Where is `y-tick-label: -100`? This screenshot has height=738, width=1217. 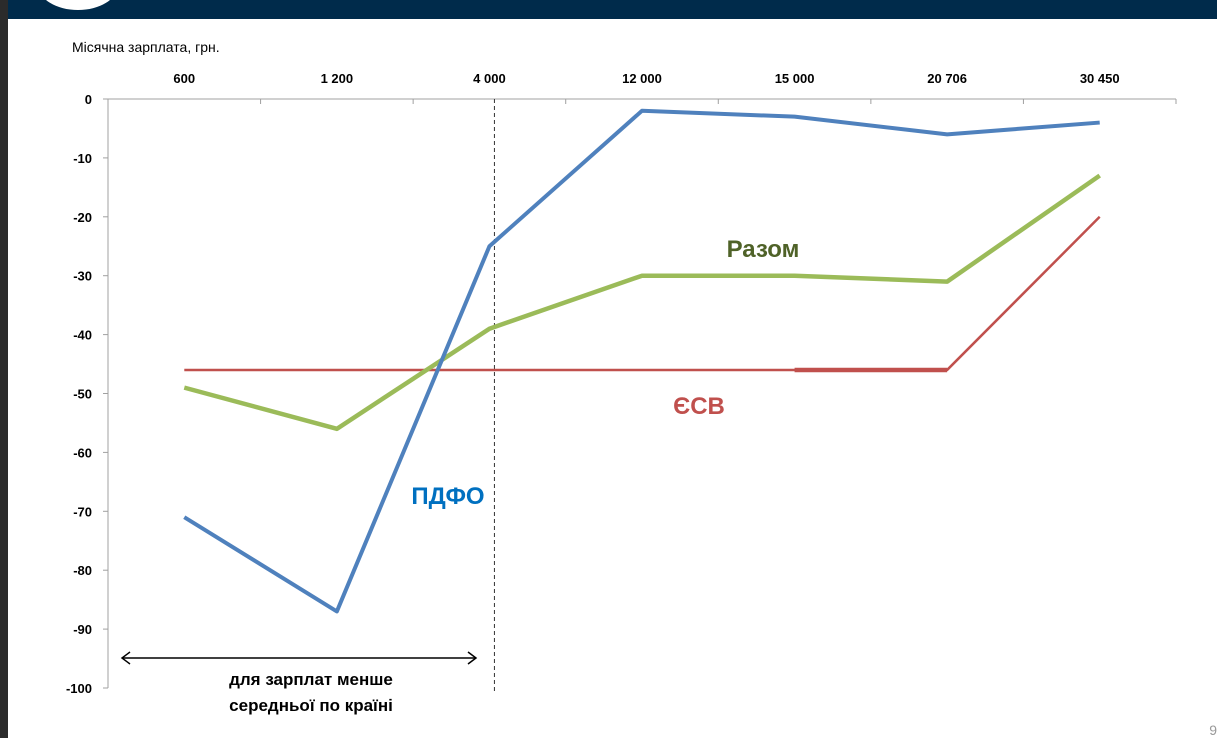
y-tick-label: -100 is located at coordinates (79, 688).